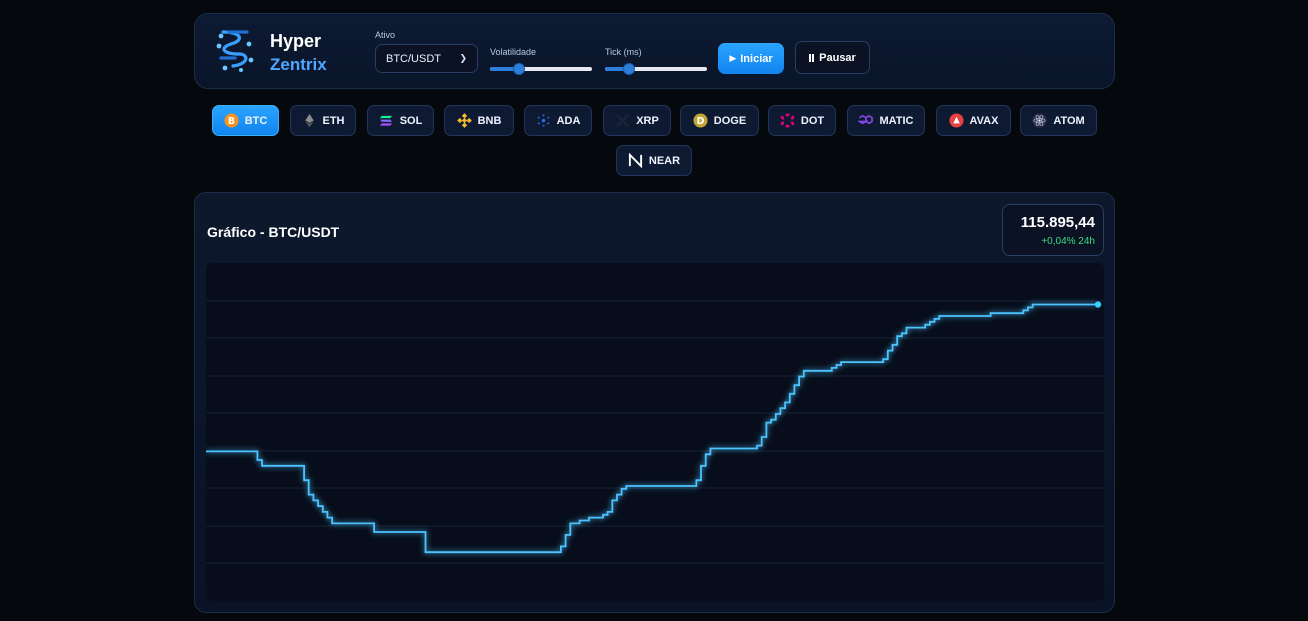 This screenshot has height=621, width=1308. I want to click on asset-chip-label: MATIC, so click(896, 120).